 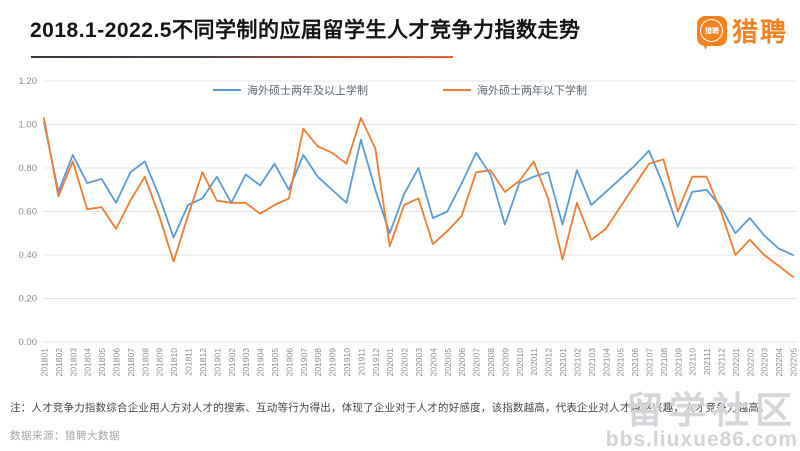 I want to click on x-tick-label: 202010, so click(x=520, y=362).